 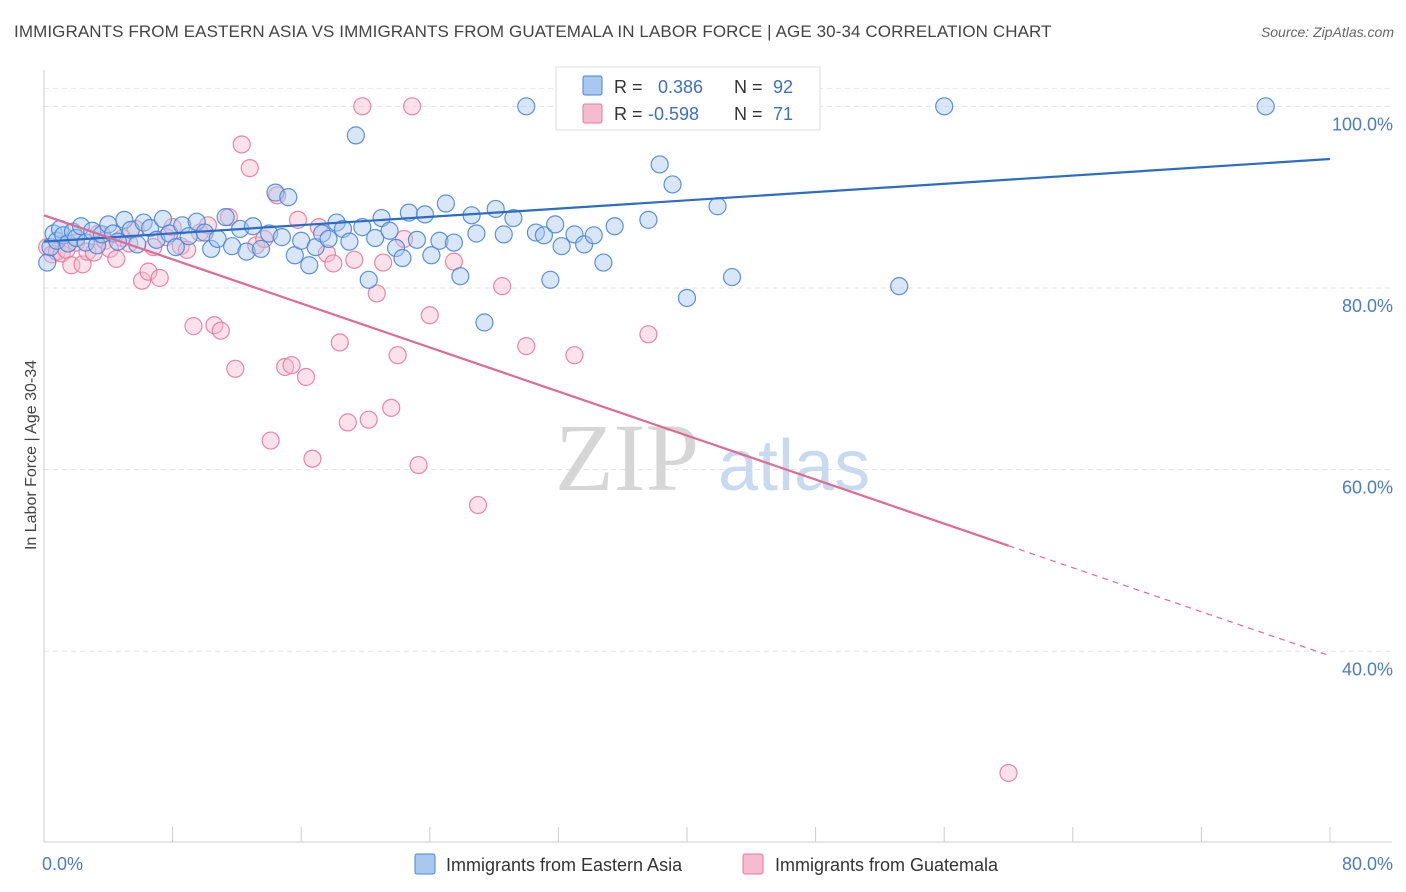 I want to click on series-swatch-blue, so click(x=425, y=864).